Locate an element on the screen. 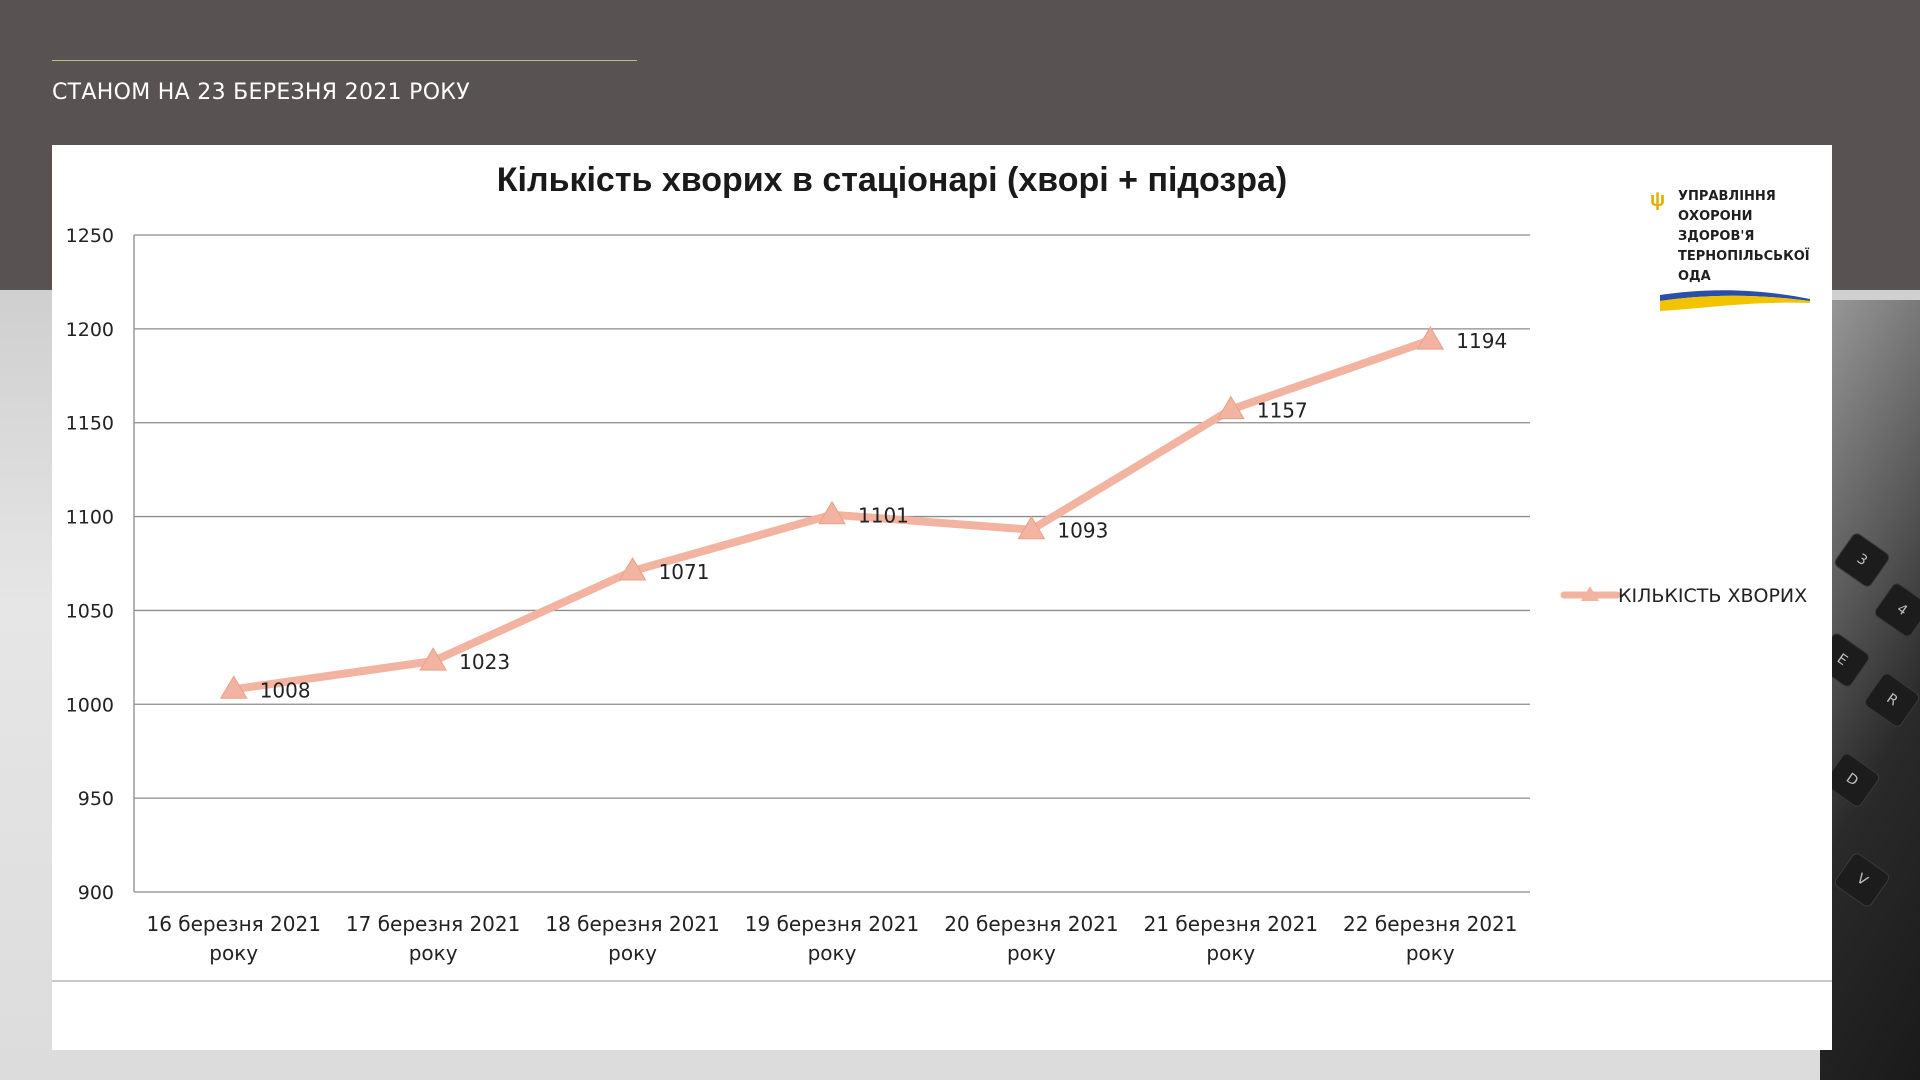 This screenshot has height=1080, width=1920. card-divider is located at coordinates (942, 981).